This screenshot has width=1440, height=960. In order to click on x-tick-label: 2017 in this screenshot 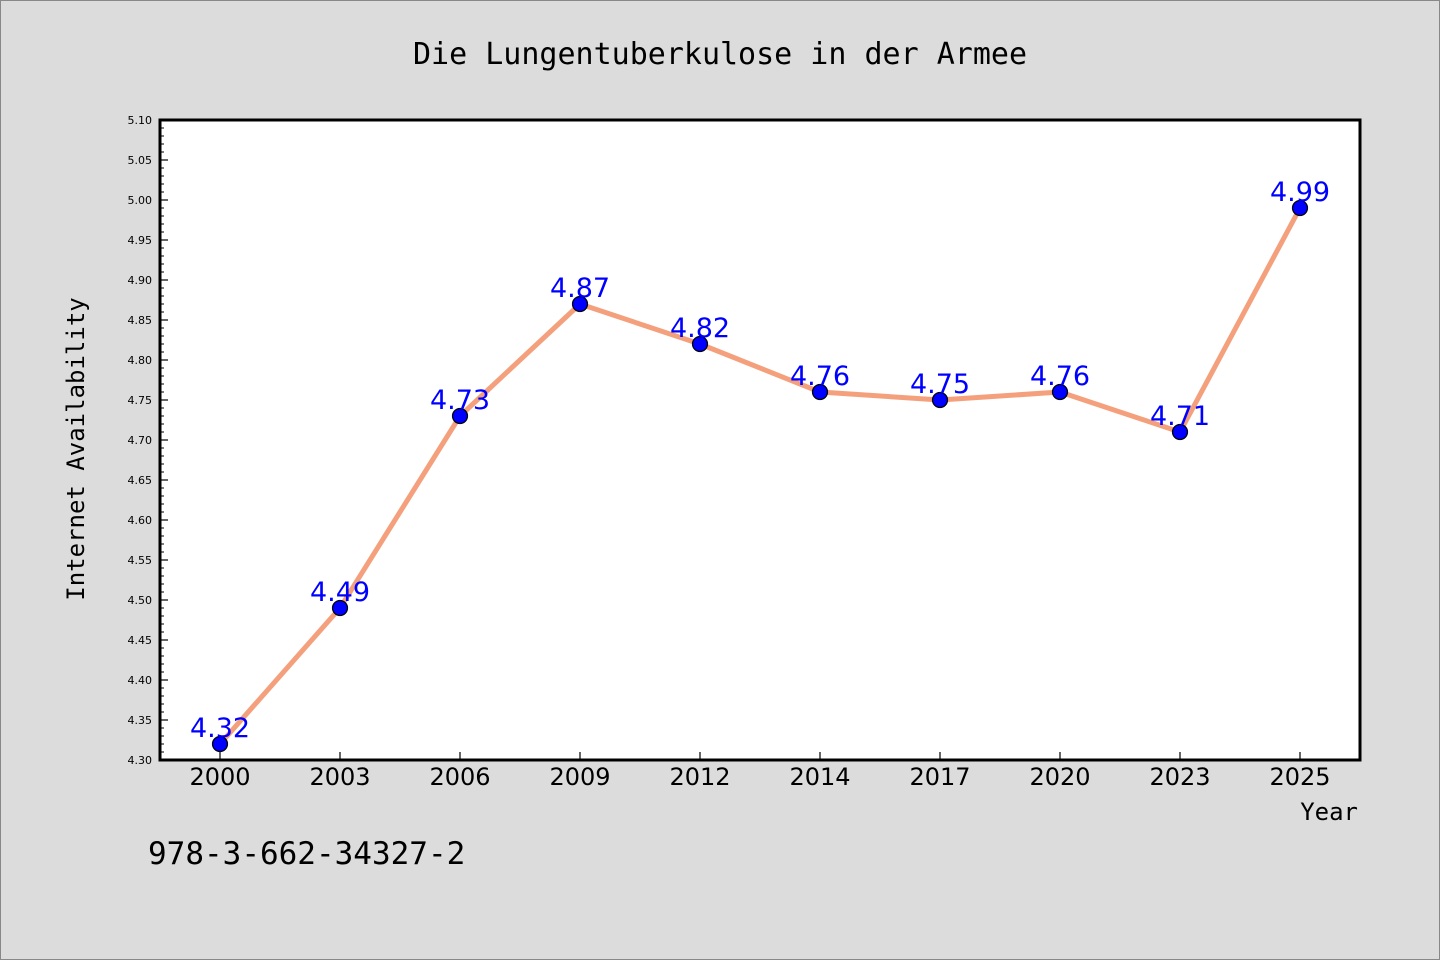, I will do `click(939, 777)`.